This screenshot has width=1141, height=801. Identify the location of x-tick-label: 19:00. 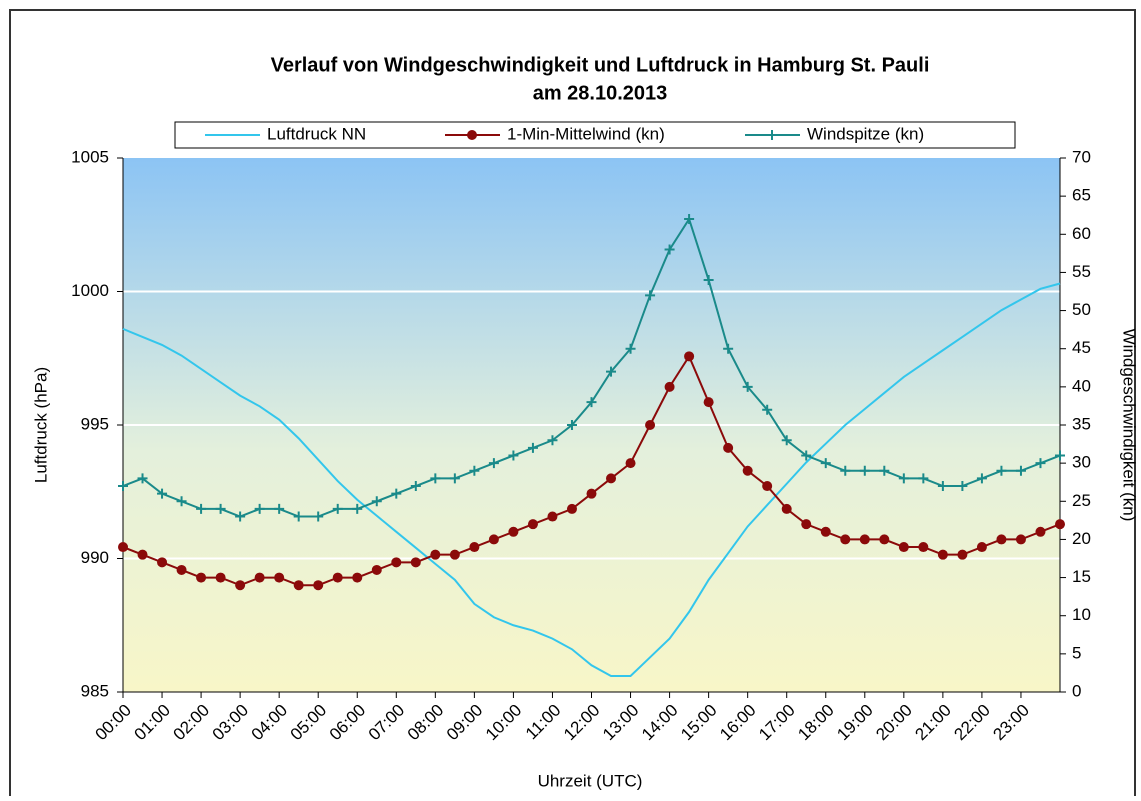
(855, 723).